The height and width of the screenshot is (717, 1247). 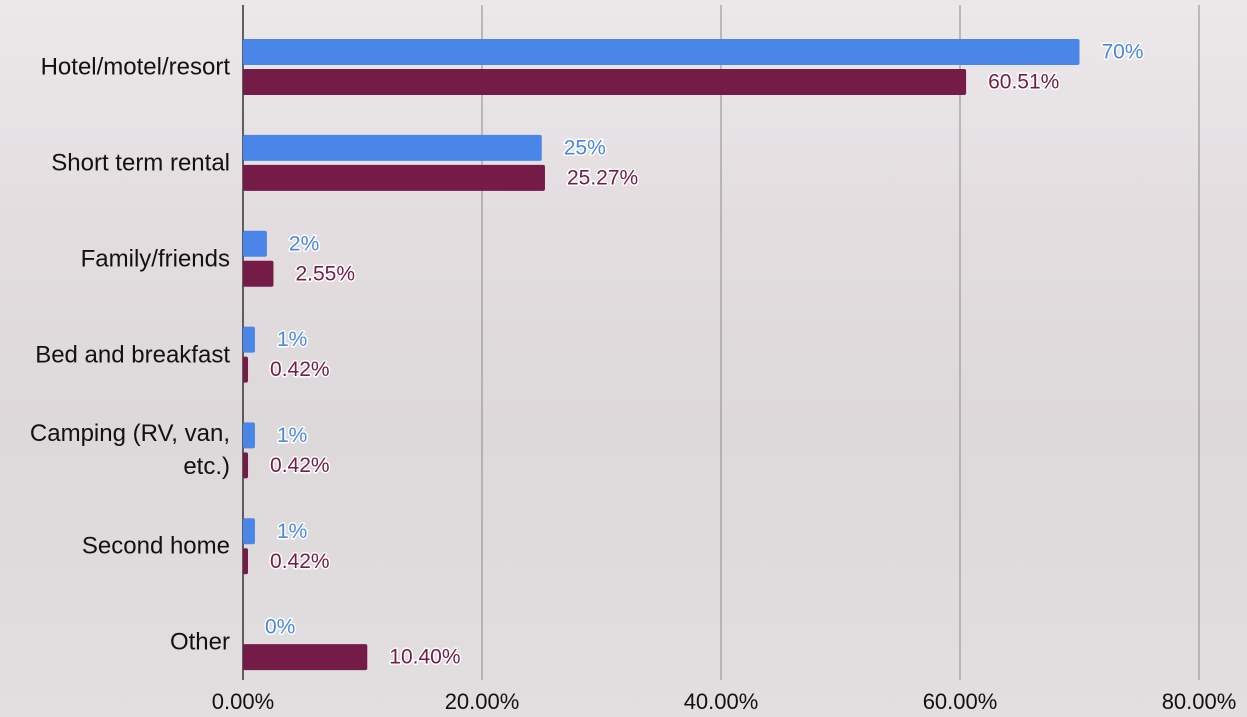 What do you see at coordinates (140, 163) in the screenshot?
I see `category-label: Short term rental` at bounding box center [140, 163].